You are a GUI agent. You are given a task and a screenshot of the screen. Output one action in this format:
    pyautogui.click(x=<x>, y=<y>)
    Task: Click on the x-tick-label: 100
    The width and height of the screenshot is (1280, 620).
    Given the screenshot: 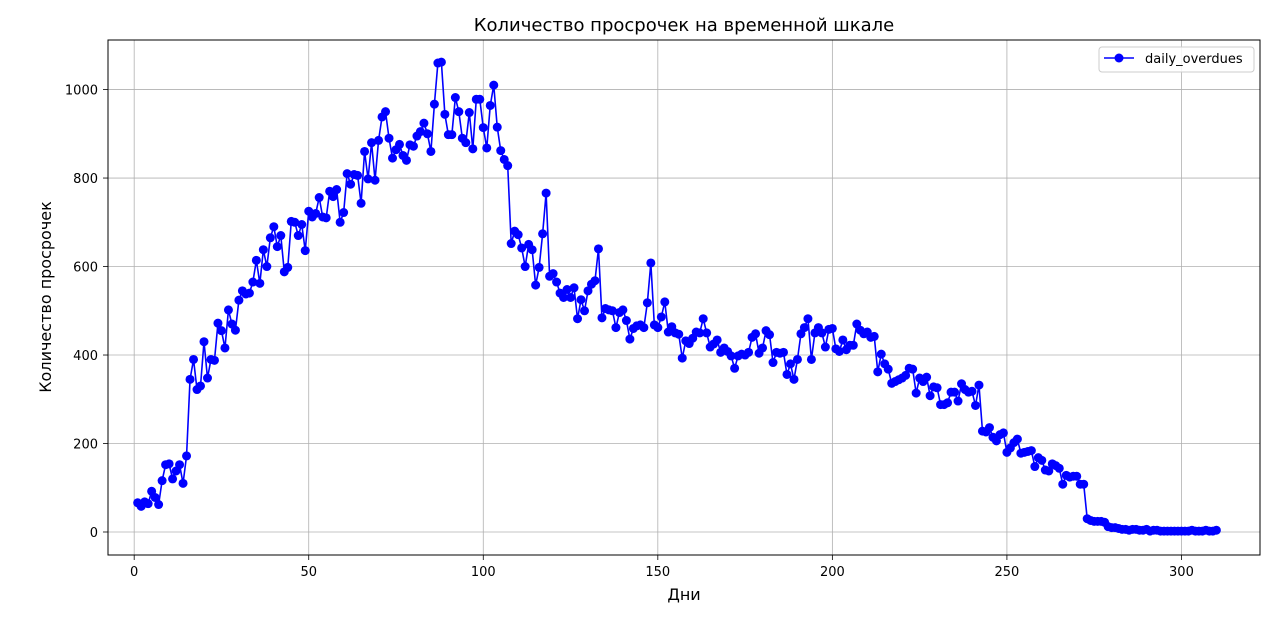 What is the action you would take?
    pyautogui.click(x=483, y=572)
    